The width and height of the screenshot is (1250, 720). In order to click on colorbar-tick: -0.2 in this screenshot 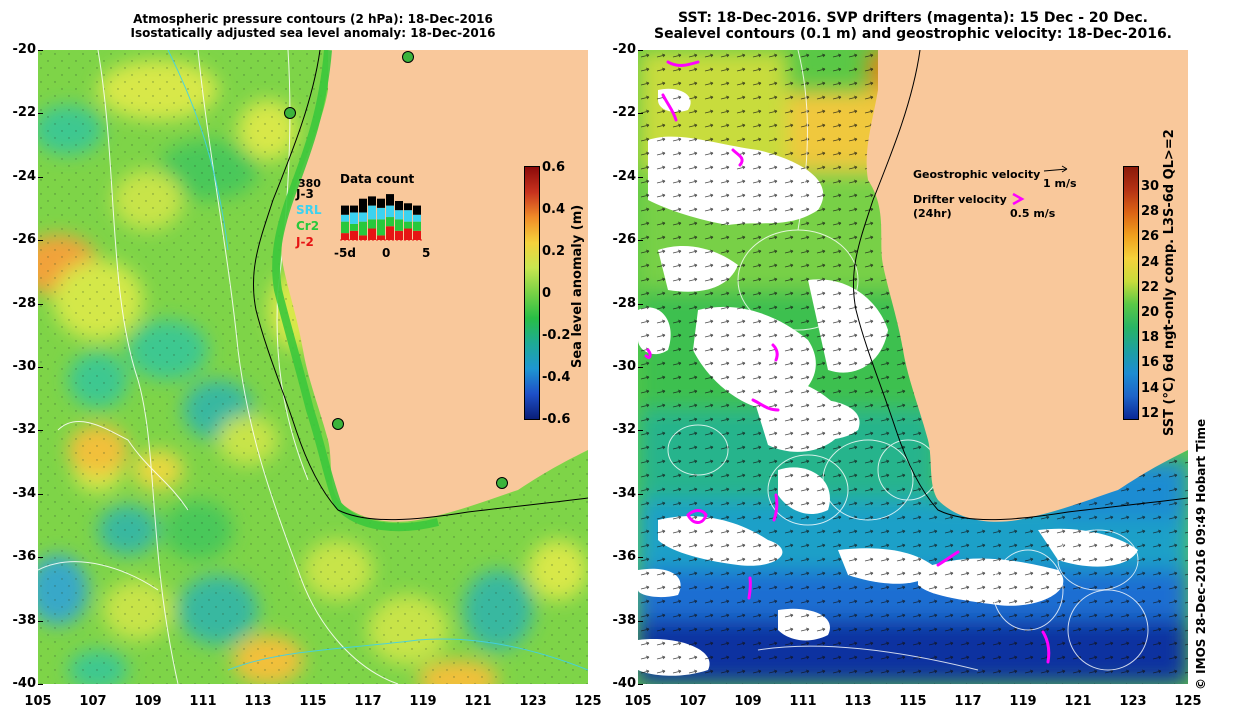, I will do `click(556, 335)`.